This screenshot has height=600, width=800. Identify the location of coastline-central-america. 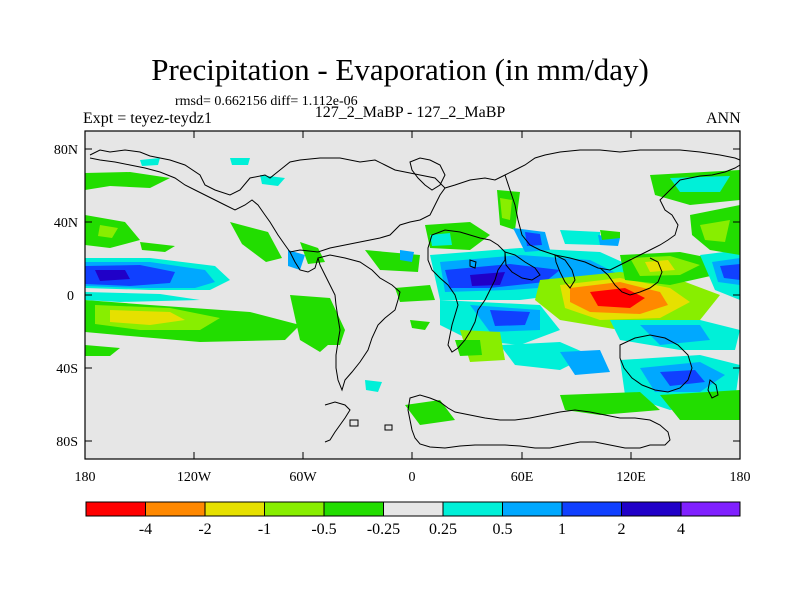
(304, 262).